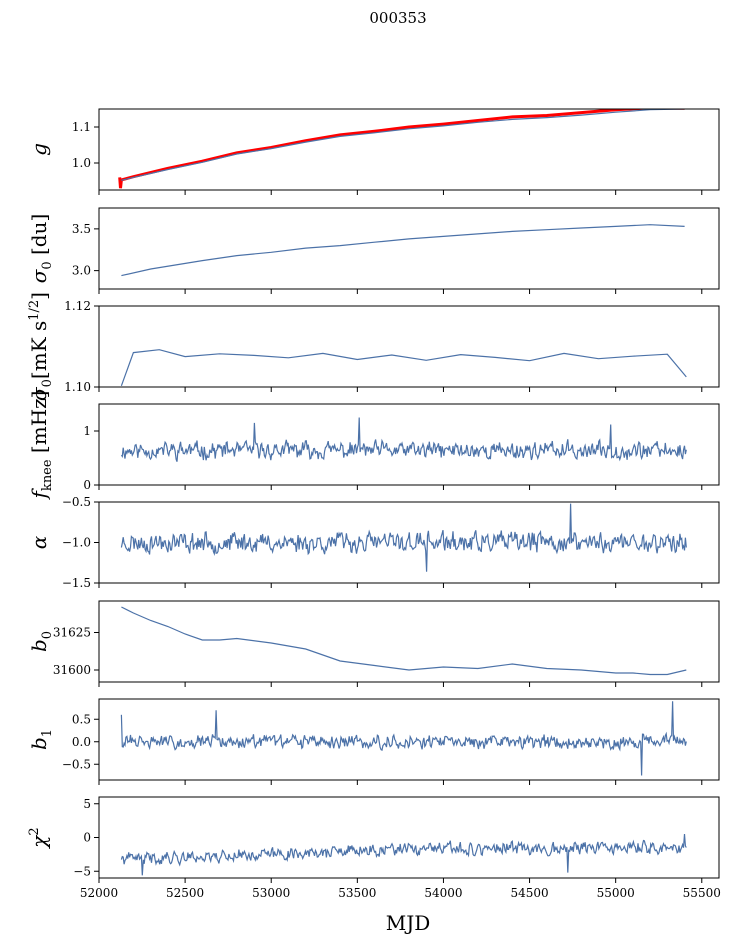 The width and height of the screenshot is (729, 944). What do you see at coordinates (443, 893) in the screenshot?
I see `xtick-label: 54000` at bounding box center [443, 893].